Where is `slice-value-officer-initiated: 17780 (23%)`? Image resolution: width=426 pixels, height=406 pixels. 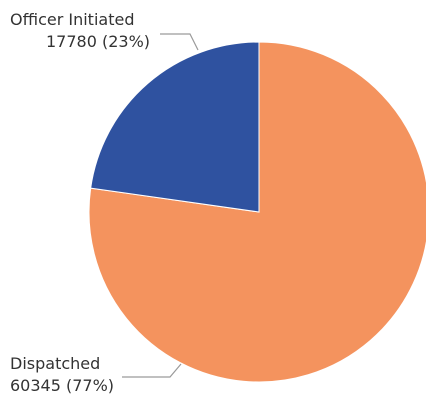 slice-value-officer-initiated: 17780 (23%) is located at coordinates (98, 41).